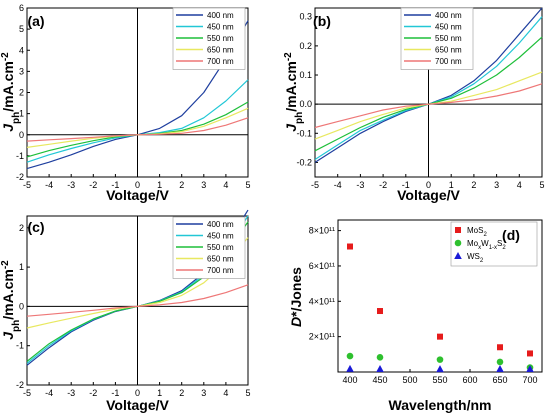  Describe the element at coordinates (322, 231) in the screenshot. I see `y-tick-label: 8×10¹¹` at that location.